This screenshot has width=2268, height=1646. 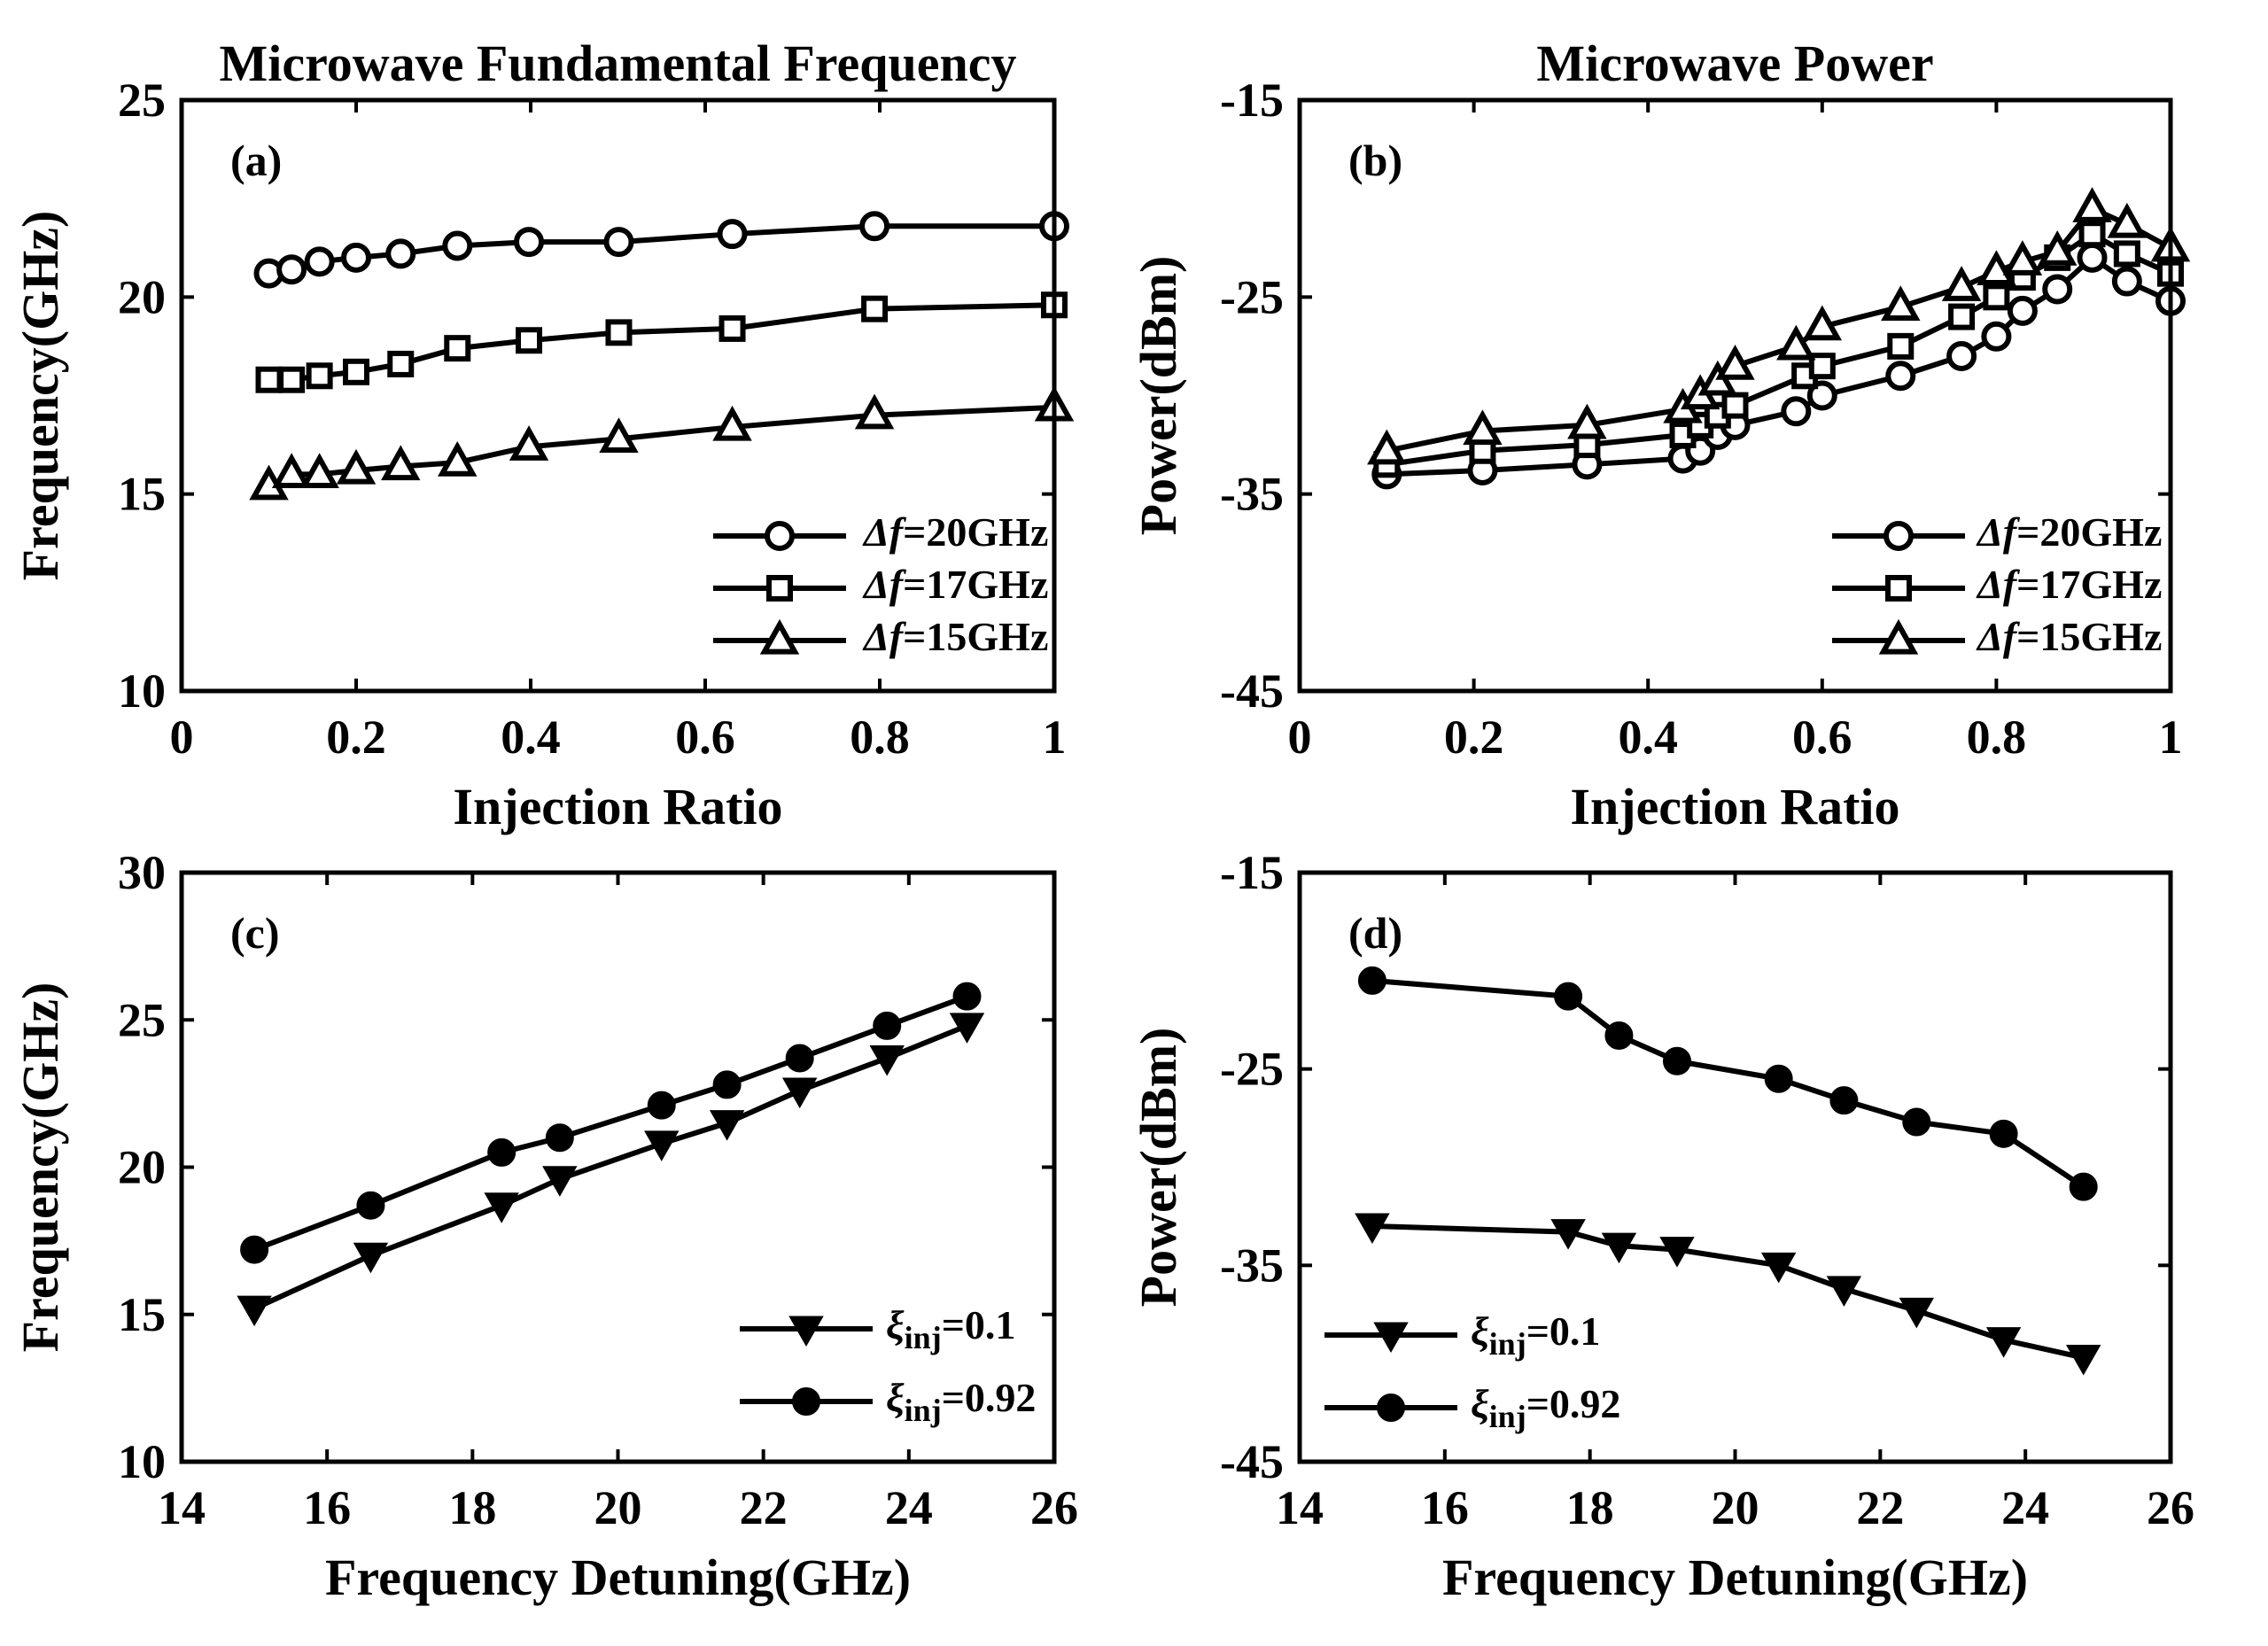 What do you see at coordinates (182, 737) in the screenshot?
I see `x-tick-label: 0` at bounding box center [182, 737].